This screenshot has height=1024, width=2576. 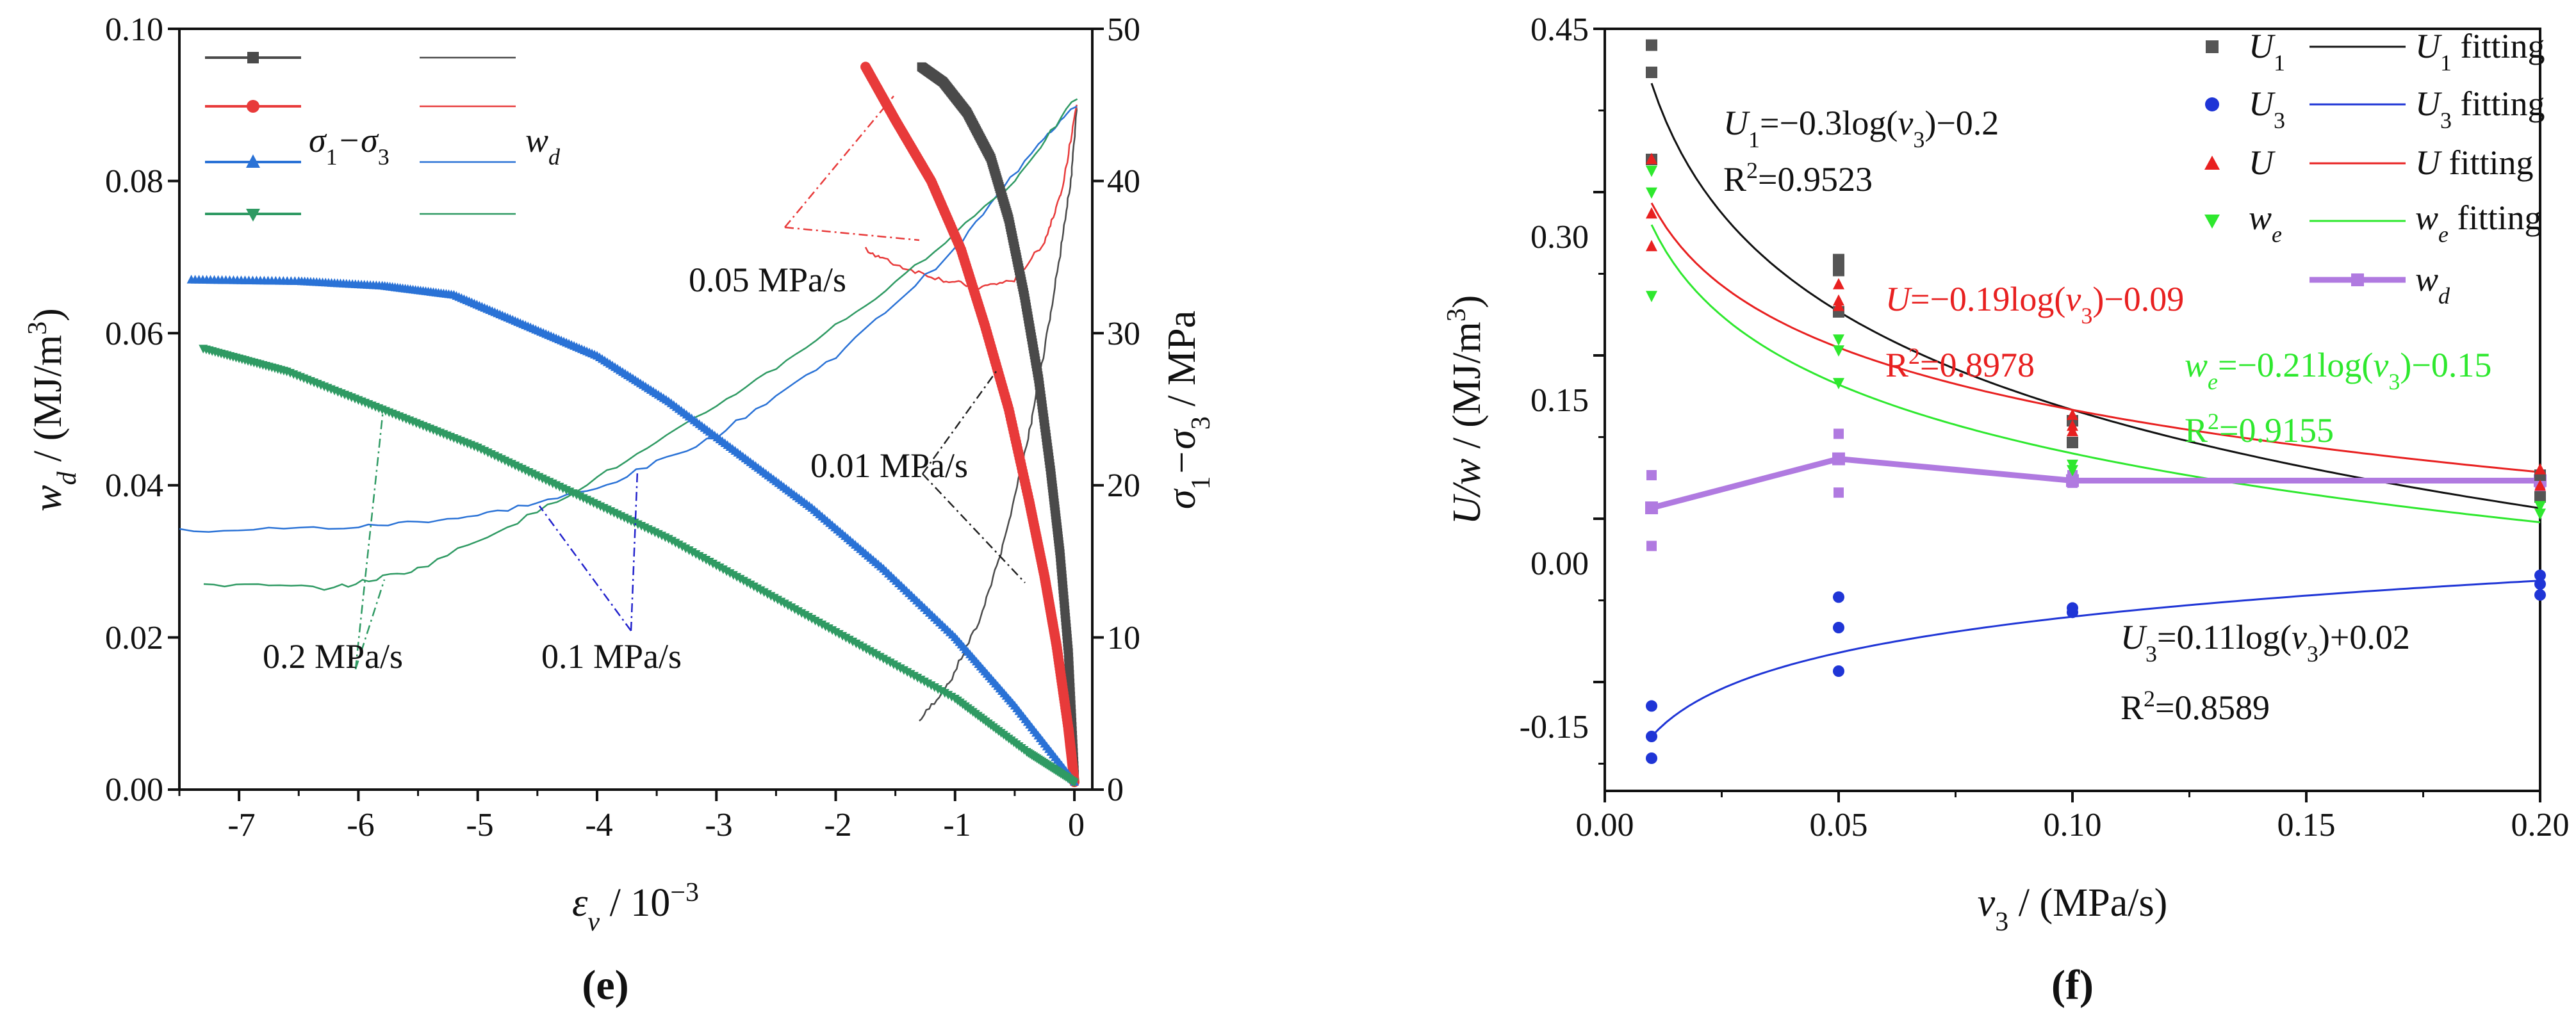 What do you see at coordinates (2540, 825) in the screenshot?
I see `x-tick-label: 0.20` at bounding box center [2540, 825].